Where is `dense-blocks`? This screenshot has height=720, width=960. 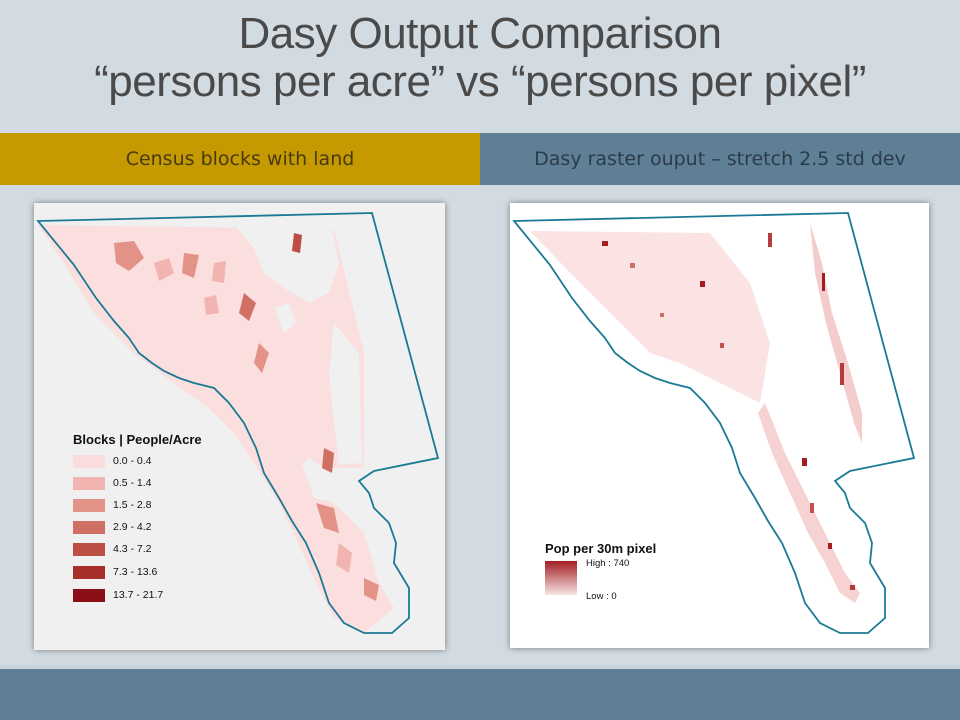 dense-blocks is located at coordinates (246, 417).